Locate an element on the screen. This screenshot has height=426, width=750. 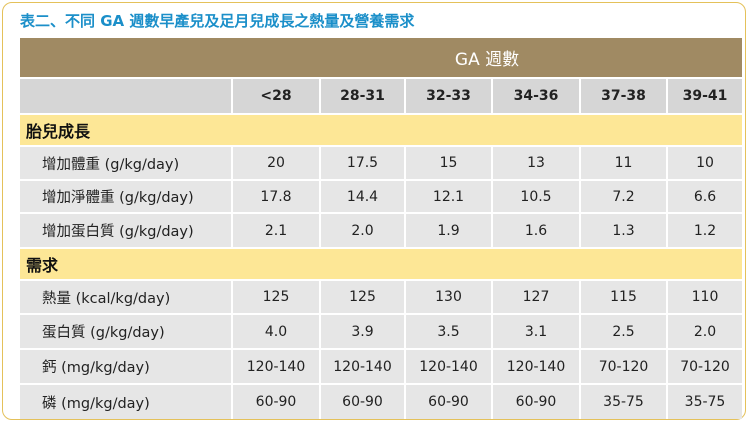
table-row: 蛋白質 (g/kg/day) 4.0 3.9 3.5 3.1 2.5 2.0 is located at coordinates (381, 331).